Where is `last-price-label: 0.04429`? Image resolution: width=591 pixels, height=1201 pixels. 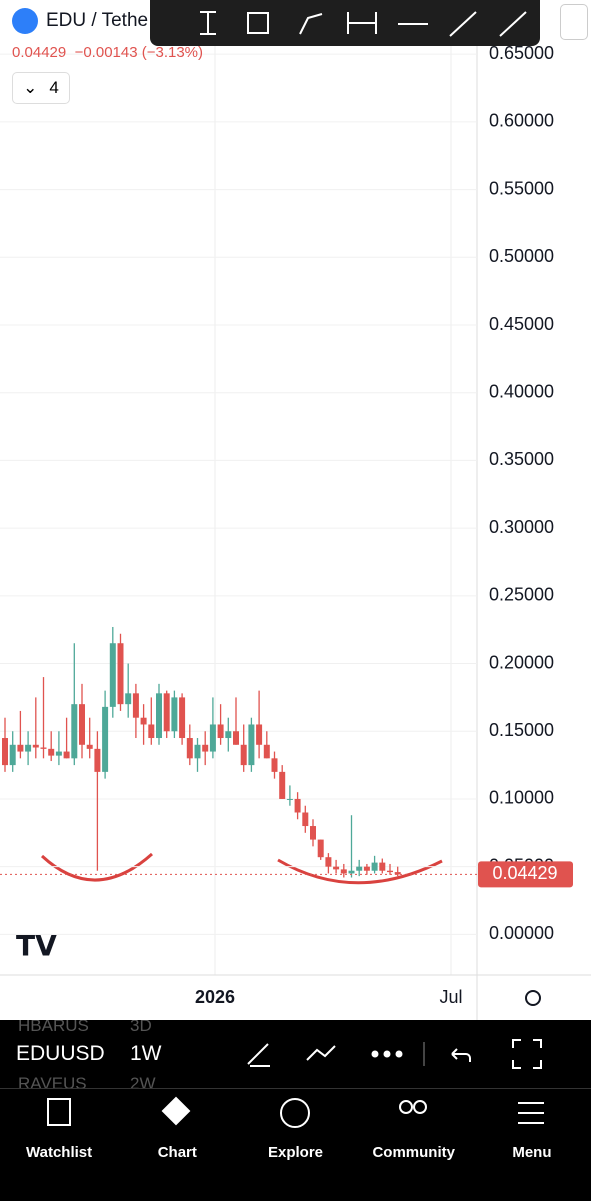 last-price-label: 0.04429 is located at coordinates (524, 873).